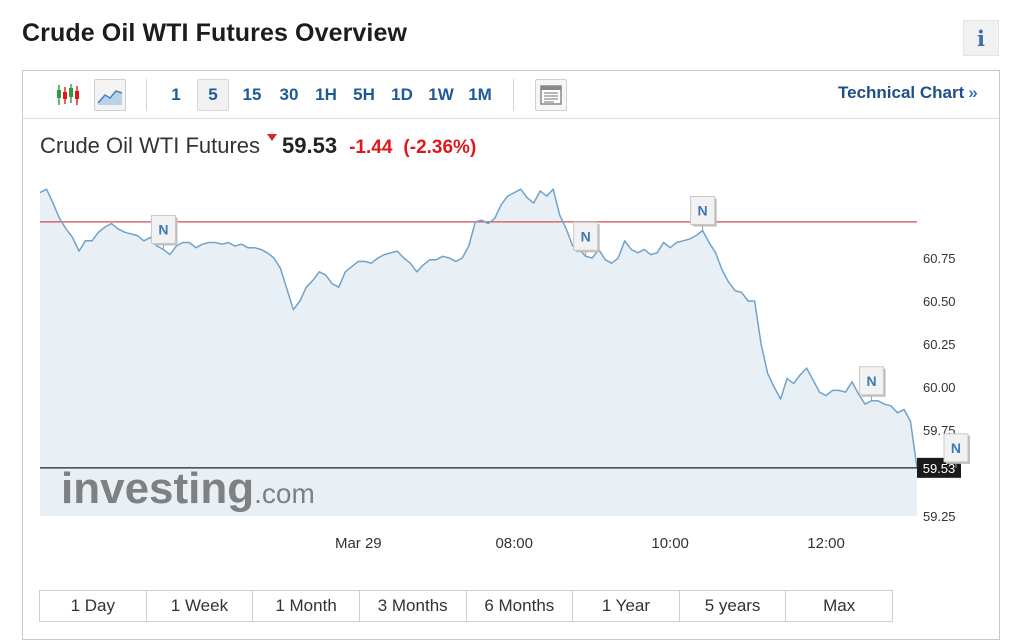 This screenshot has width=1014, height=644. Describe the element at coordinates (67, 95) in the screenshot. I see `candlestick-chart-icon` at that location.